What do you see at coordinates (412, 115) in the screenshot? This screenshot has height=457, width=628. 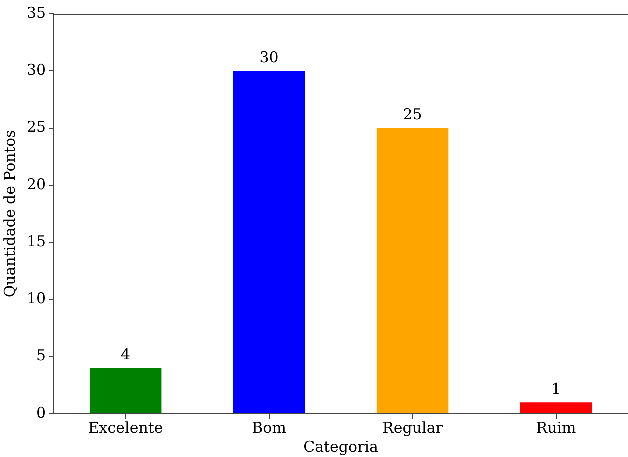 I see `data-label: 25` at bounding box center [412, 115].